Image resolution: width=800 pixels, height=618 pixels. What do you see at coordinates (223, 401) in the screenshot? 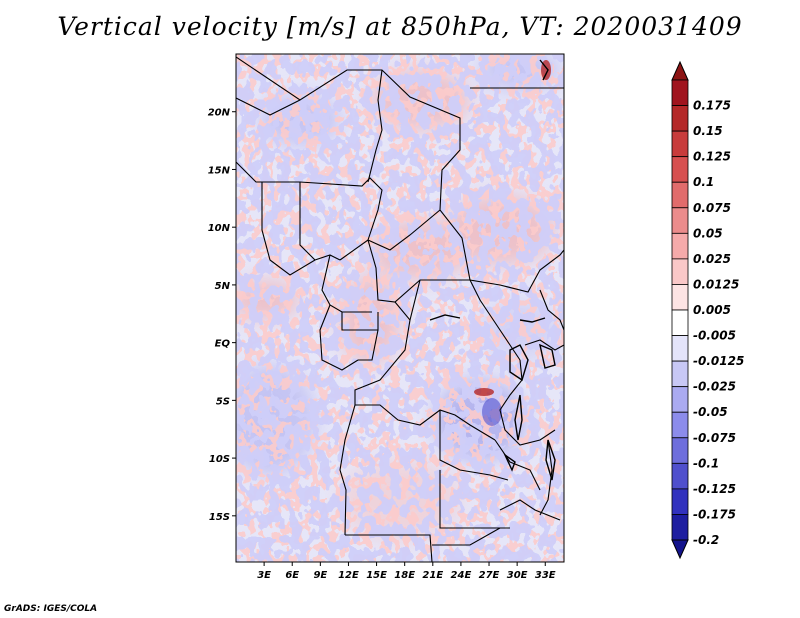
I see `lat-tick-label: 5S` at bounding box center [223, 401].